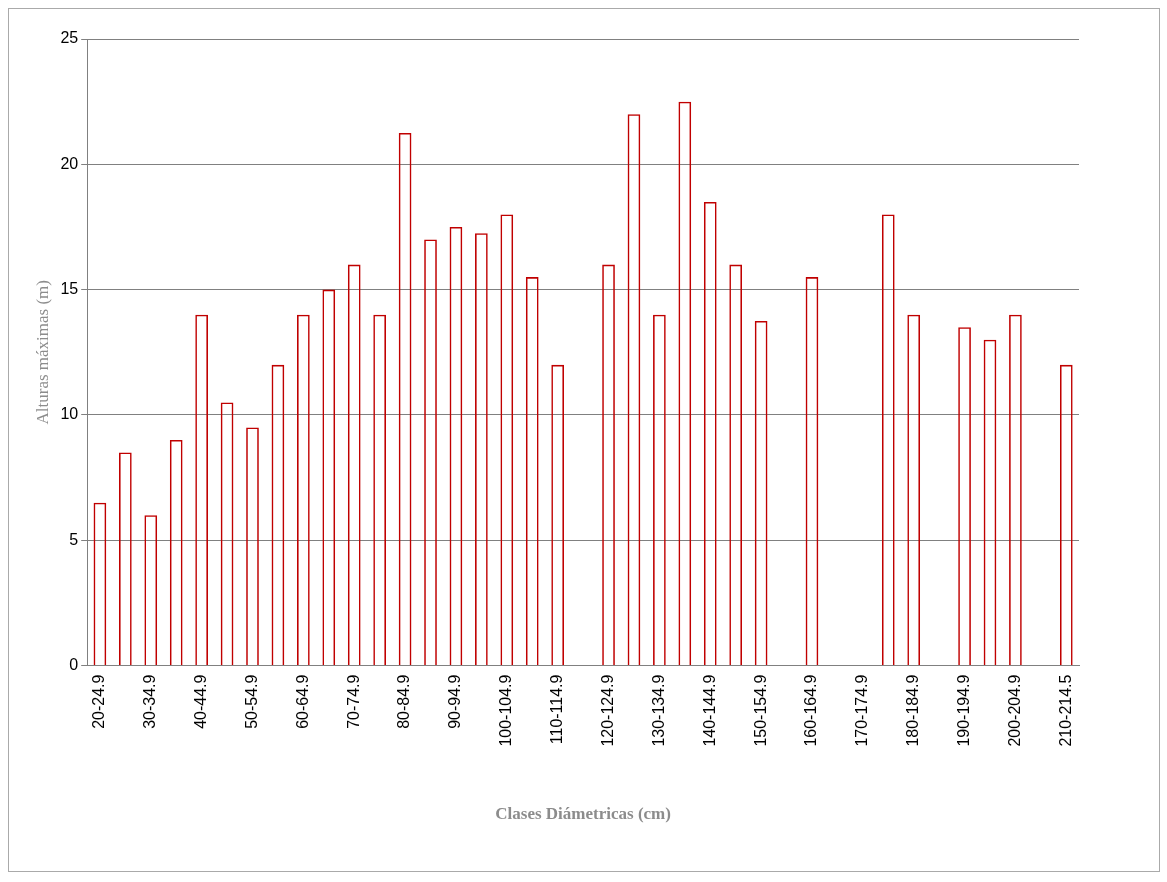  I want to click on x-tick-label: 70-74.9, so click(353, 701).